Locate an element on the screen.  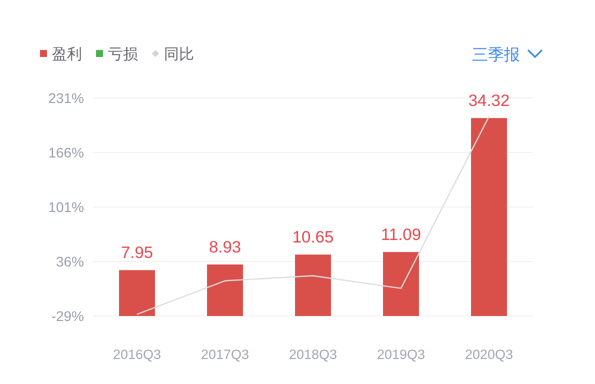
y-tick-label: 101% is located at coordinates (66, 207).